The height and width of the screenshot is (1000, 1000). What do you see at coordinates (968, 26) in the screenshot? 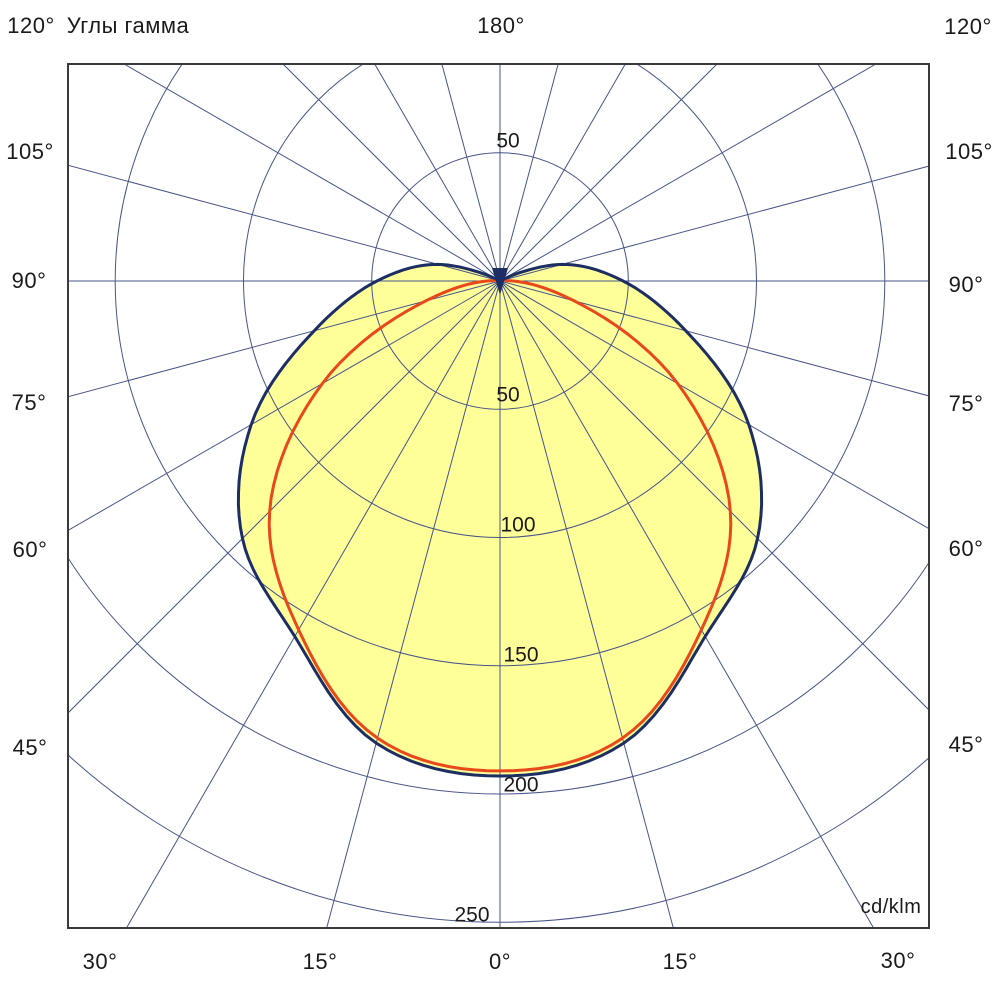
I see `gamma-top-right-120: 120°` at bounding box center [968, 26].